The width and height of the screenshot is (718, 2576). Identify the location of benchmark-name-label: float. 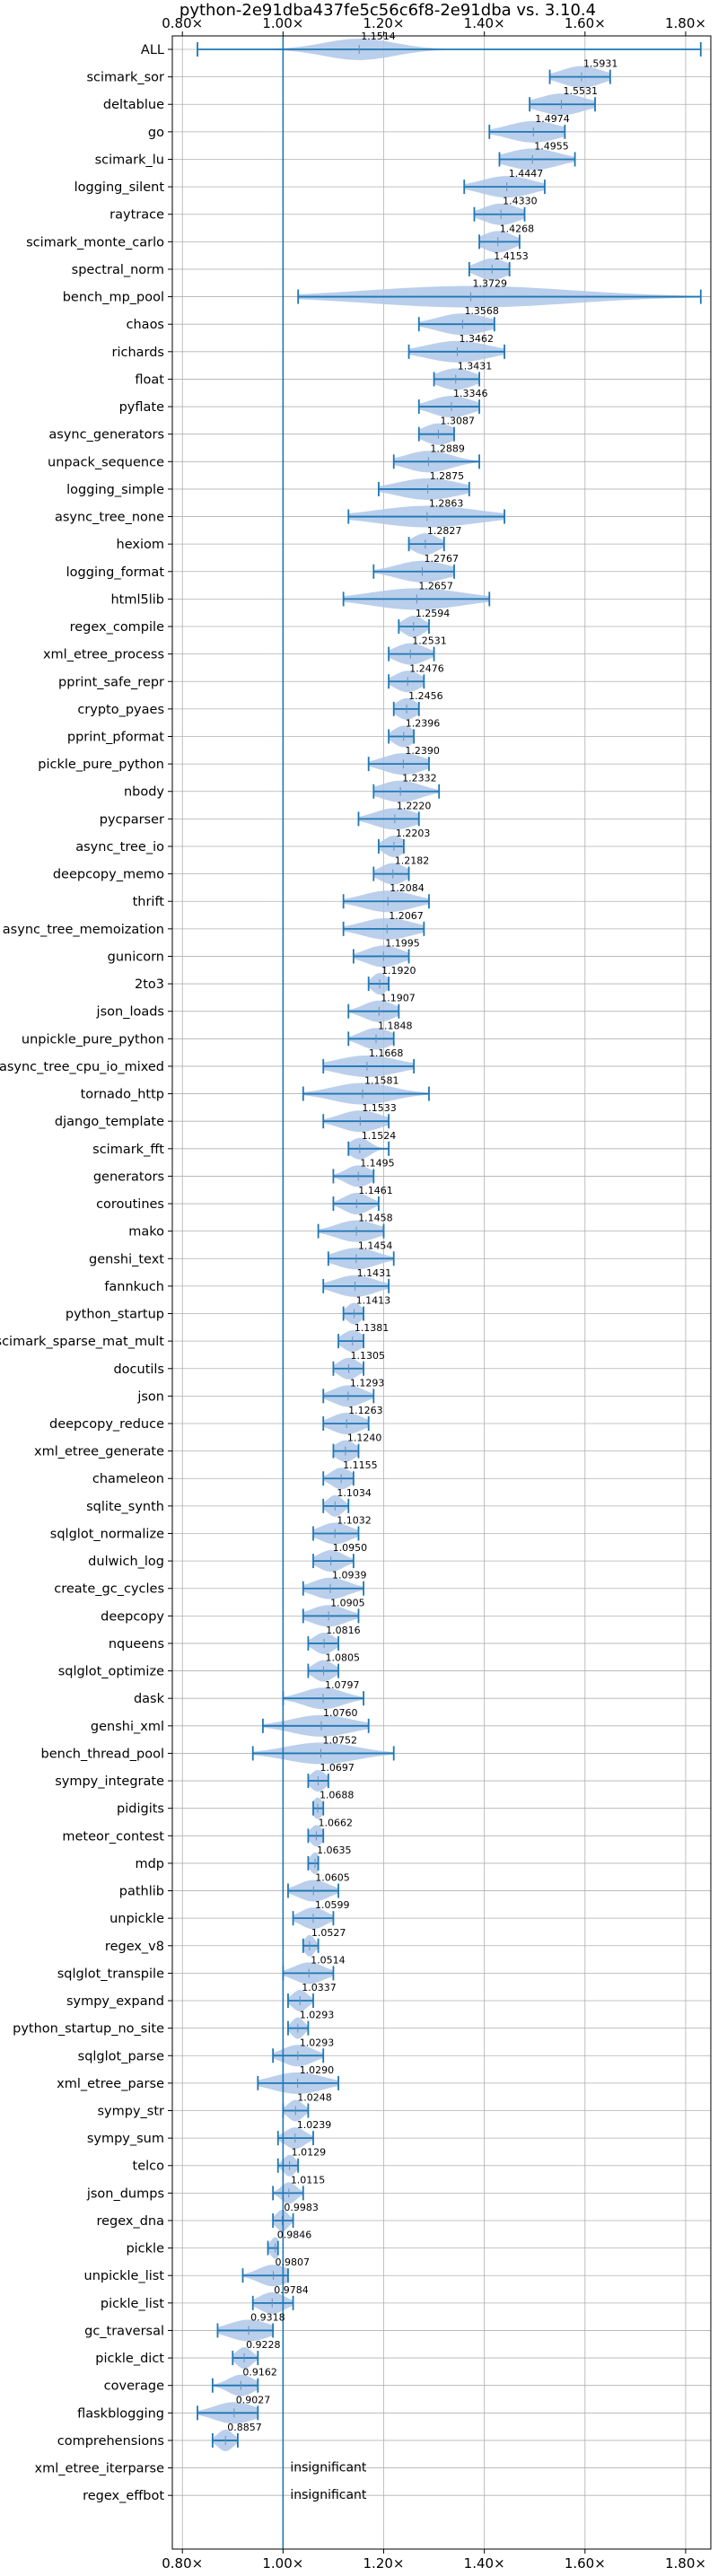
(149, 379).